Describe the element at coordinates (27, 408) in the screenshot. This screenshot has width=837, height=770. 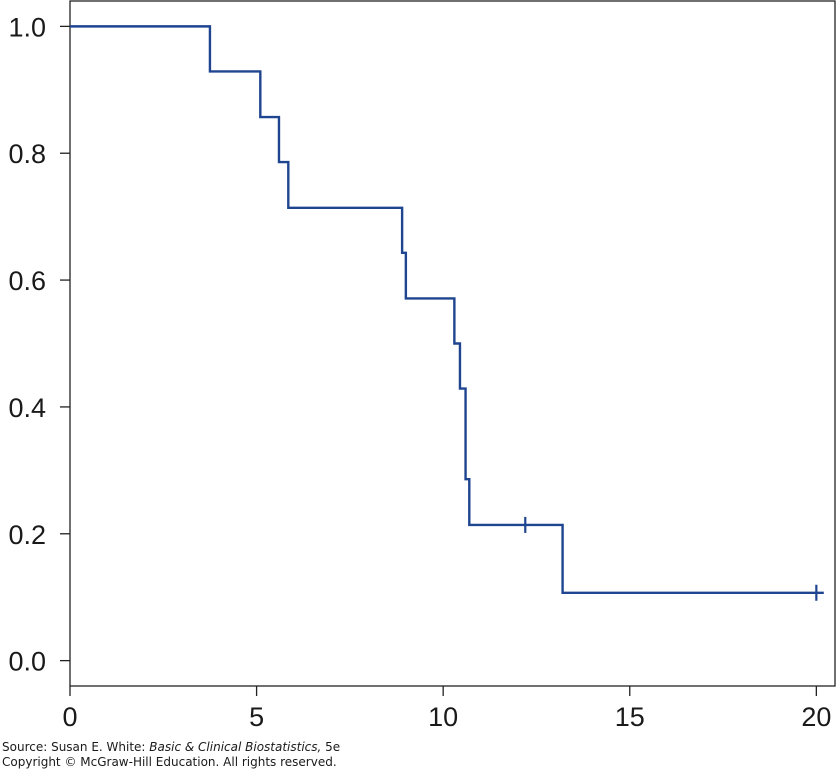
I see `y-tick-label: 0.4` at that location.